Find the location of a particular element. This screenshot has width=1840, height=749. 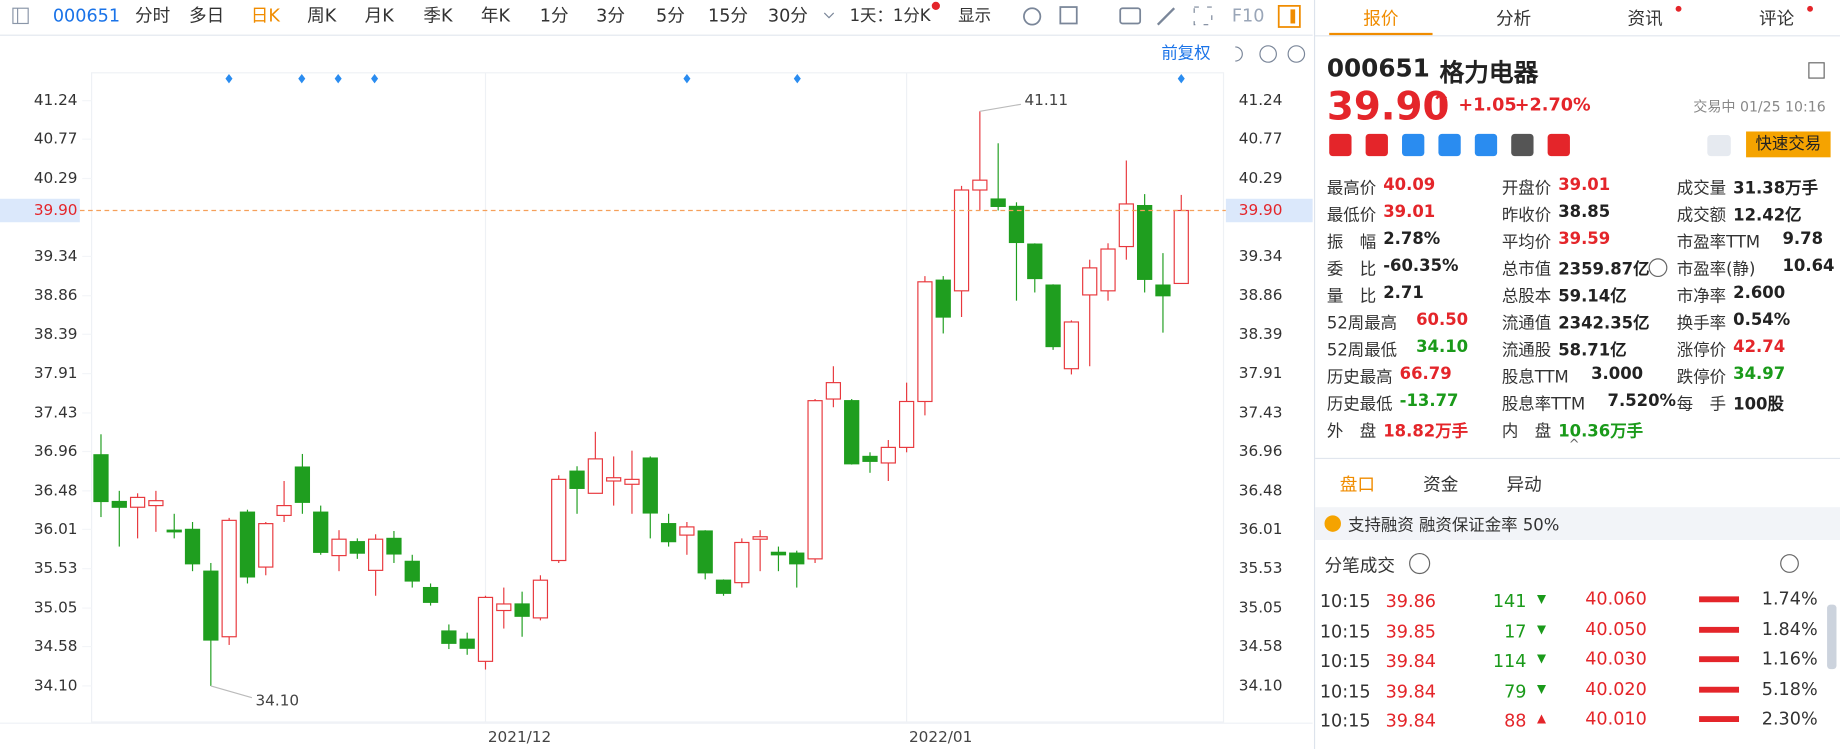

y-tick-label-right: 37.43 is located at coordinates (1261, 412).